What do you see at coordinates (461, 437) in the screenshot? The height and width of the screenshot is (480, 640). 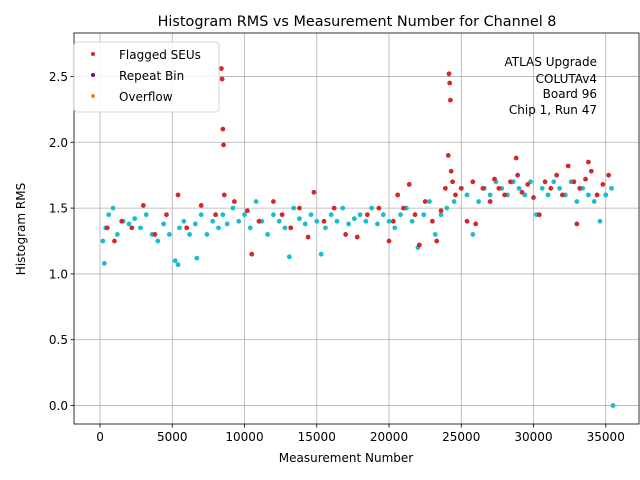 I see `x-tick-label: 25000` at bounding box center [461, 437].